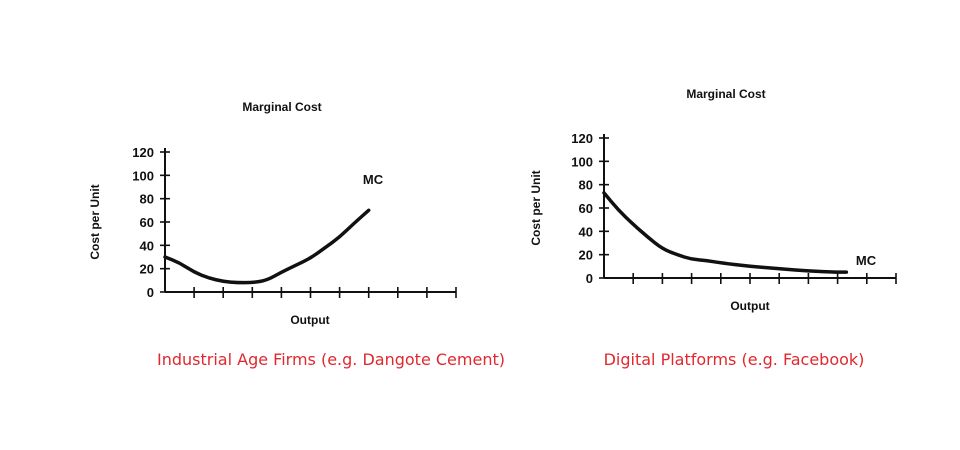  What do you see at coordinates (734, 359) in the screenshot?
I see `caption-digital: Digital Platforms (e.g. Facebook)` at bounding box center [734, 359].